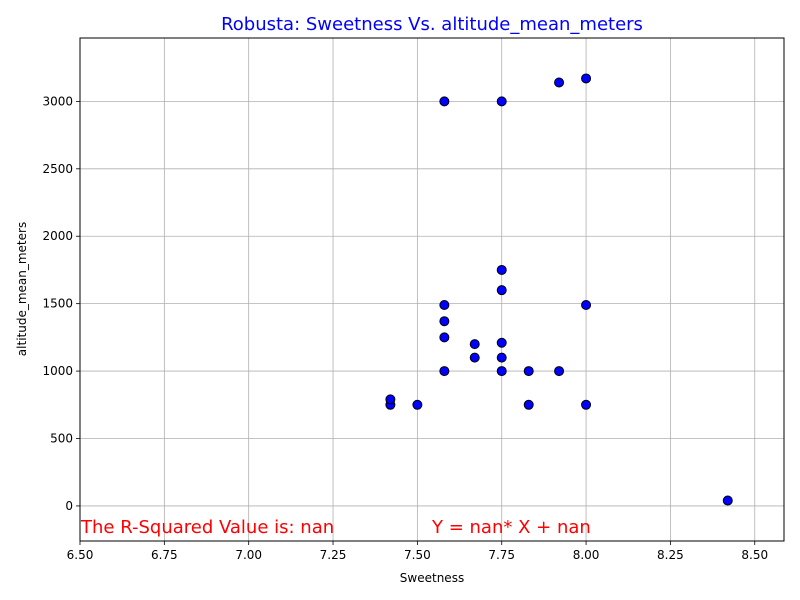 The height and width of the screenshot is (600, 800). Describe the element at coordinates (57, 101) in the screenshot. I see `y-tick-label: 3000` at that location.